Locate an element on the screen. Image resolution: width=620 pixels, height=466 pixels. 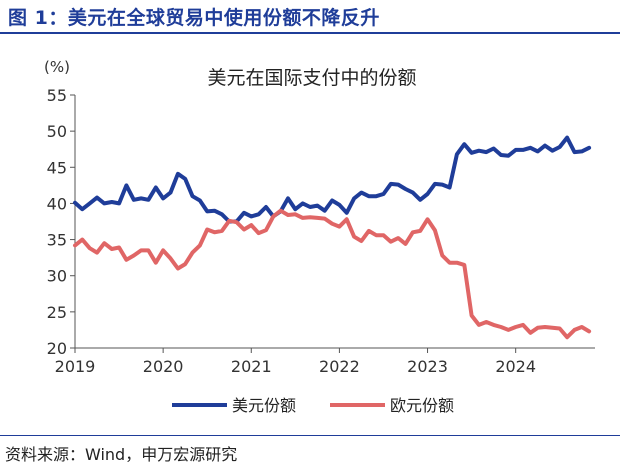
y-tick-label: 30 is located at coordinates (57, 276).